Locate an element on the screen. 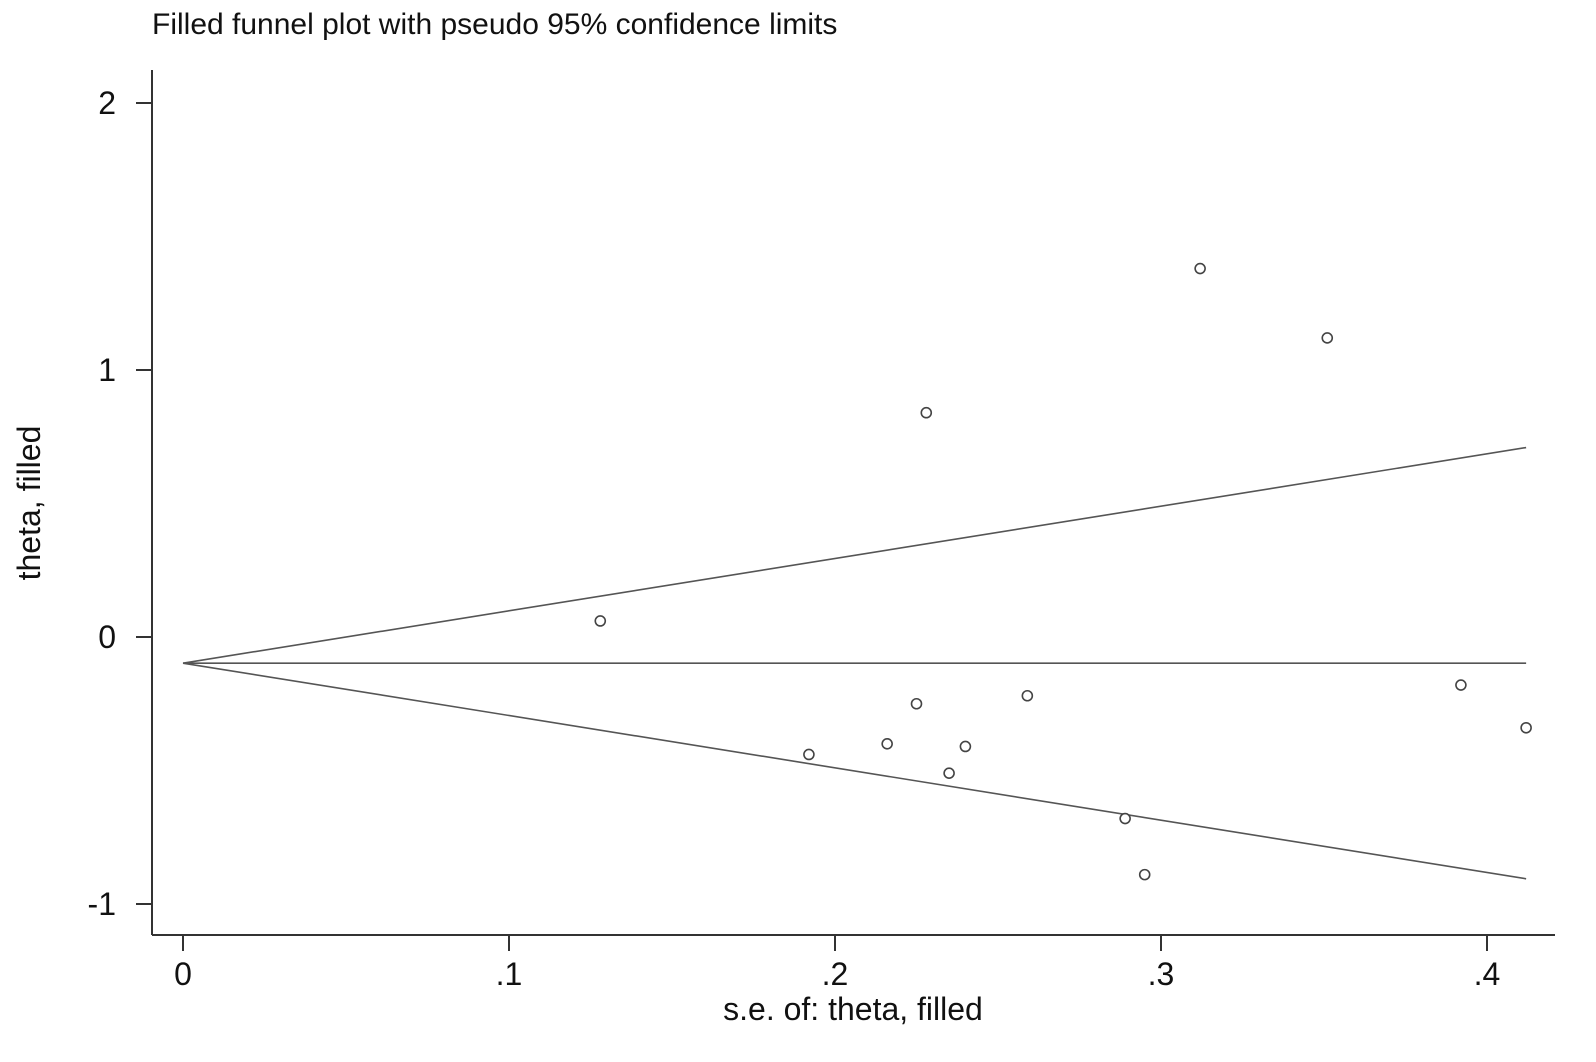 The height and width of the screenshot is (1062, 1596). y-axis-label: theta, filled is located at coordinates (29, 503).